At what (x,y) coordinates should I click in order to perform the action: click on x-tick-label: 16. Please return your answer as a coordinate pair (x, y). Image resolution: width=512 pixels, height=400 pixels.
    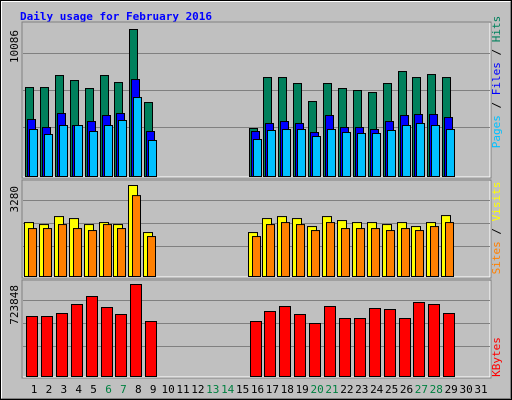
    Looking at the image, I should click on (257, 389).